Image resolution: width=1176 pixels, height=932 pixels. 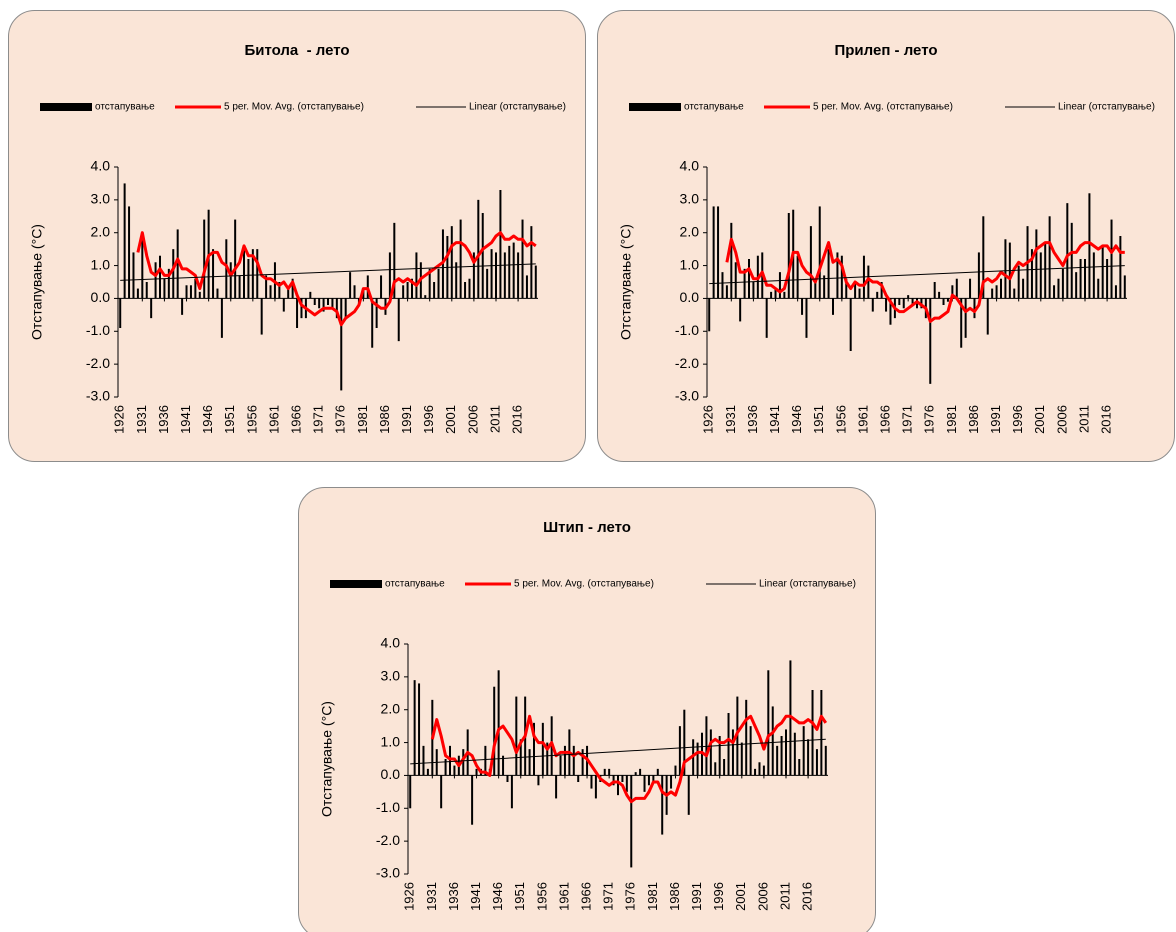 What do you see at coordinates (563, 896) in the screenshot?
I see `x-tick-label: 1961` at bounding box center [563, 896].